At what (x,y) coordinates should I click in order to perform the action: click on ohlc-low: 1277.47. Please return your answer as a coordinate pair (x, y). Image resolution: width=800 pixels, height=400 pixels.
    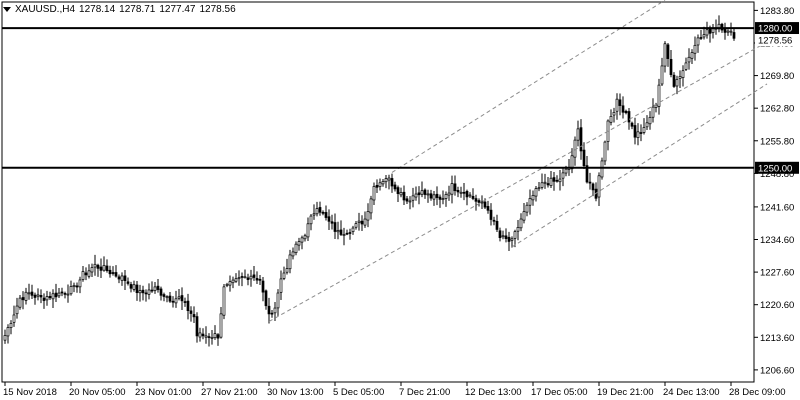
    Looking at the image, I should click on (177, 9).